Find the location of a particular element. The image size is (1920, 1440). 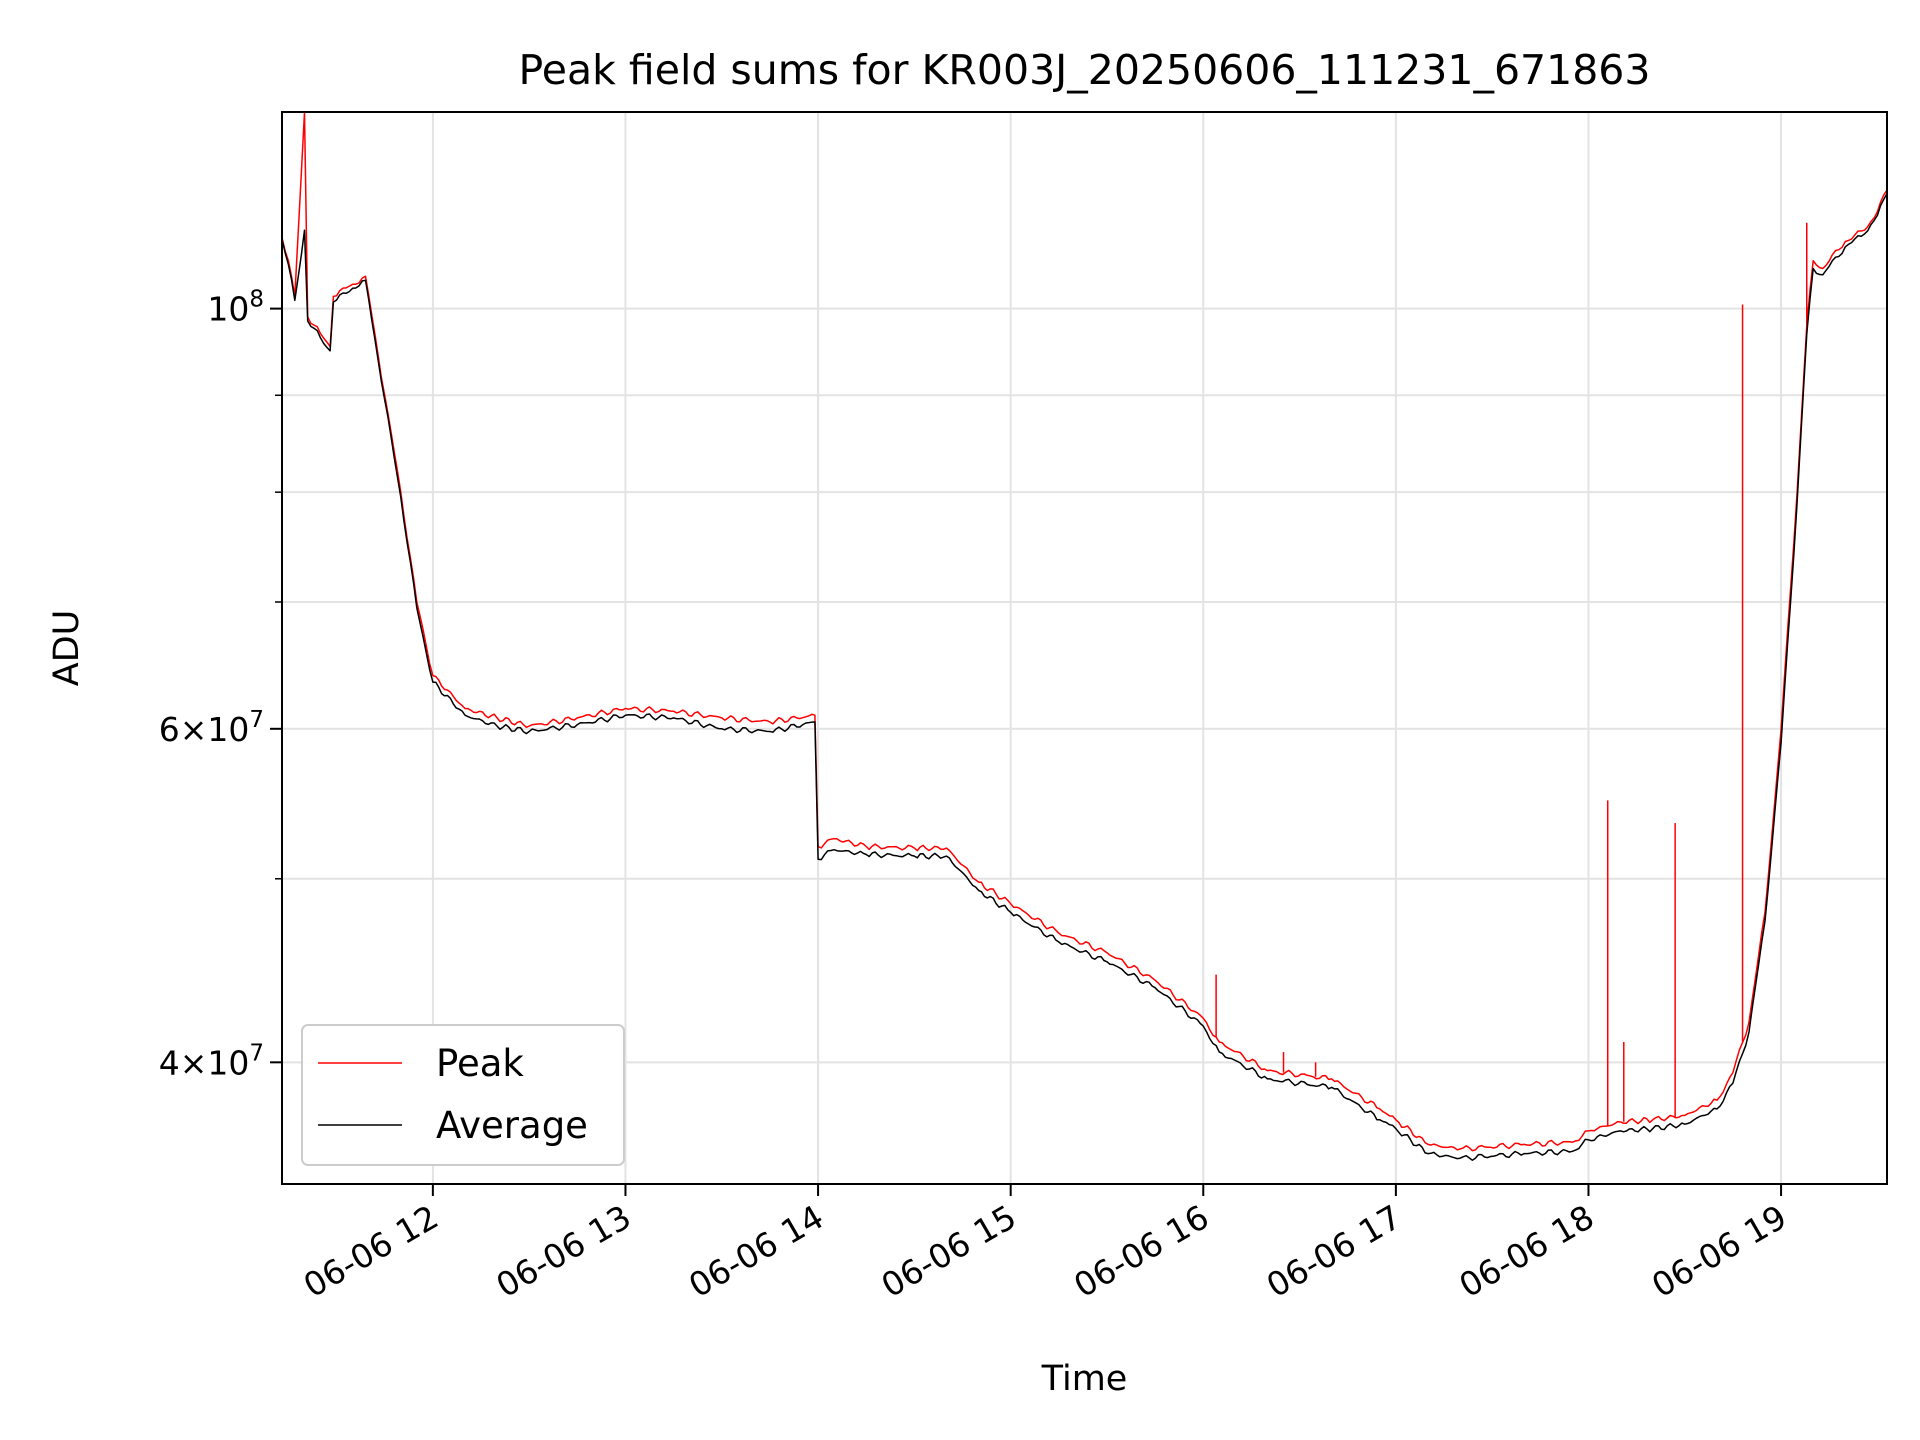

legend-label-average: Average is located at coordinates (512, 1125).